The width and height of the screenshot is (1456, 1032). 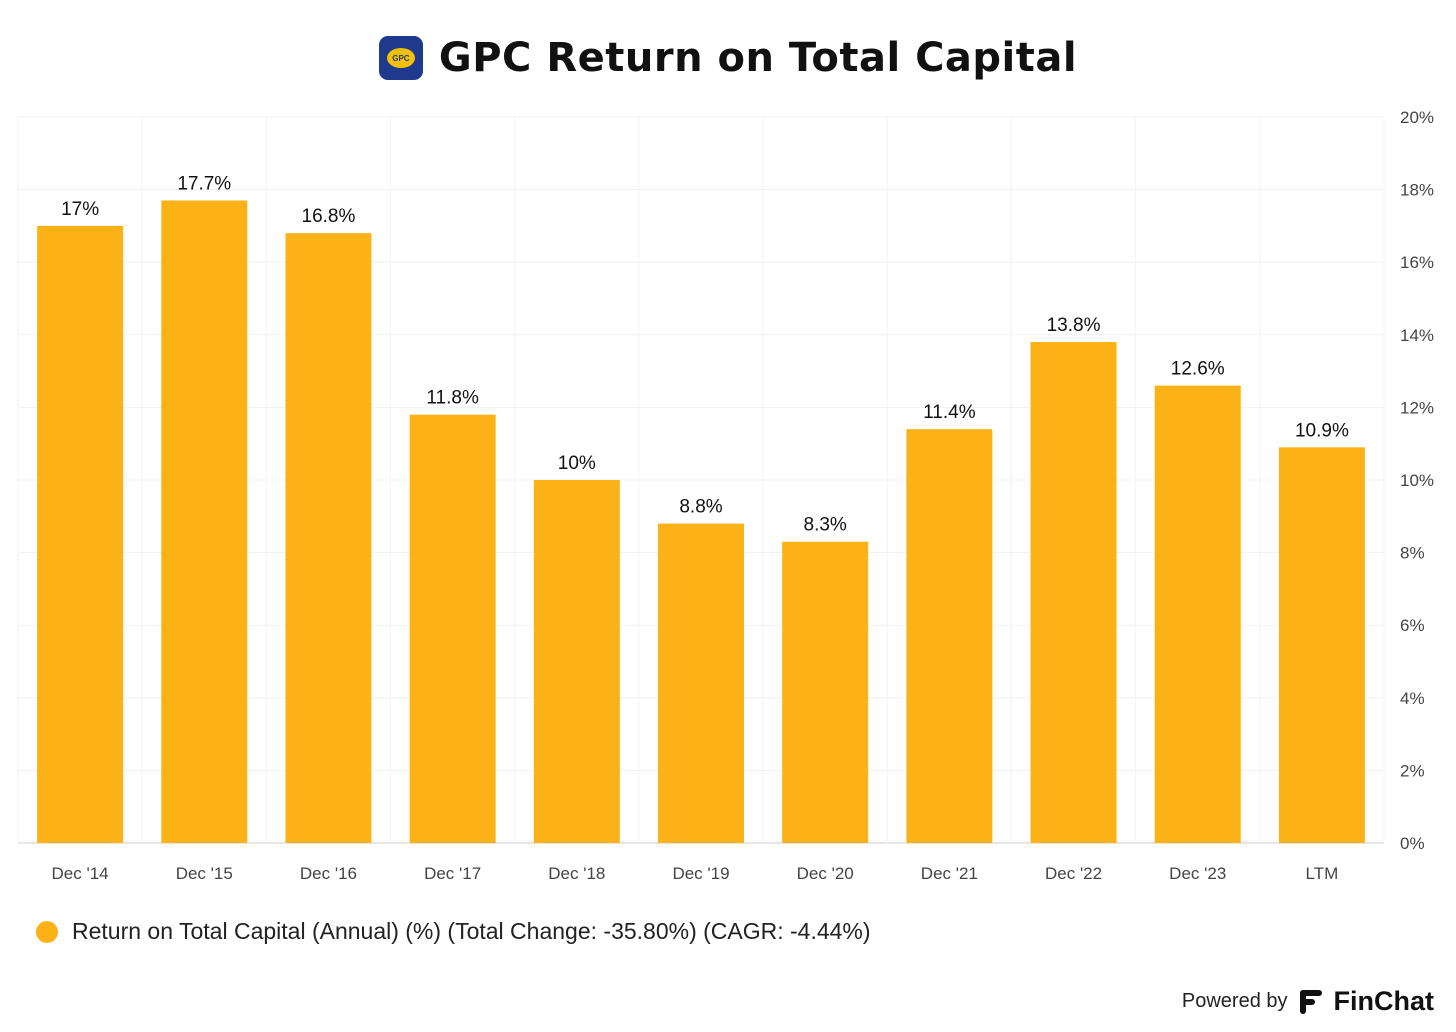 What do you see at coordinates (758, 58) in the screenshot?
I see `chart-title: GPC Return on Total Capital` at bounding box center [758, 58].